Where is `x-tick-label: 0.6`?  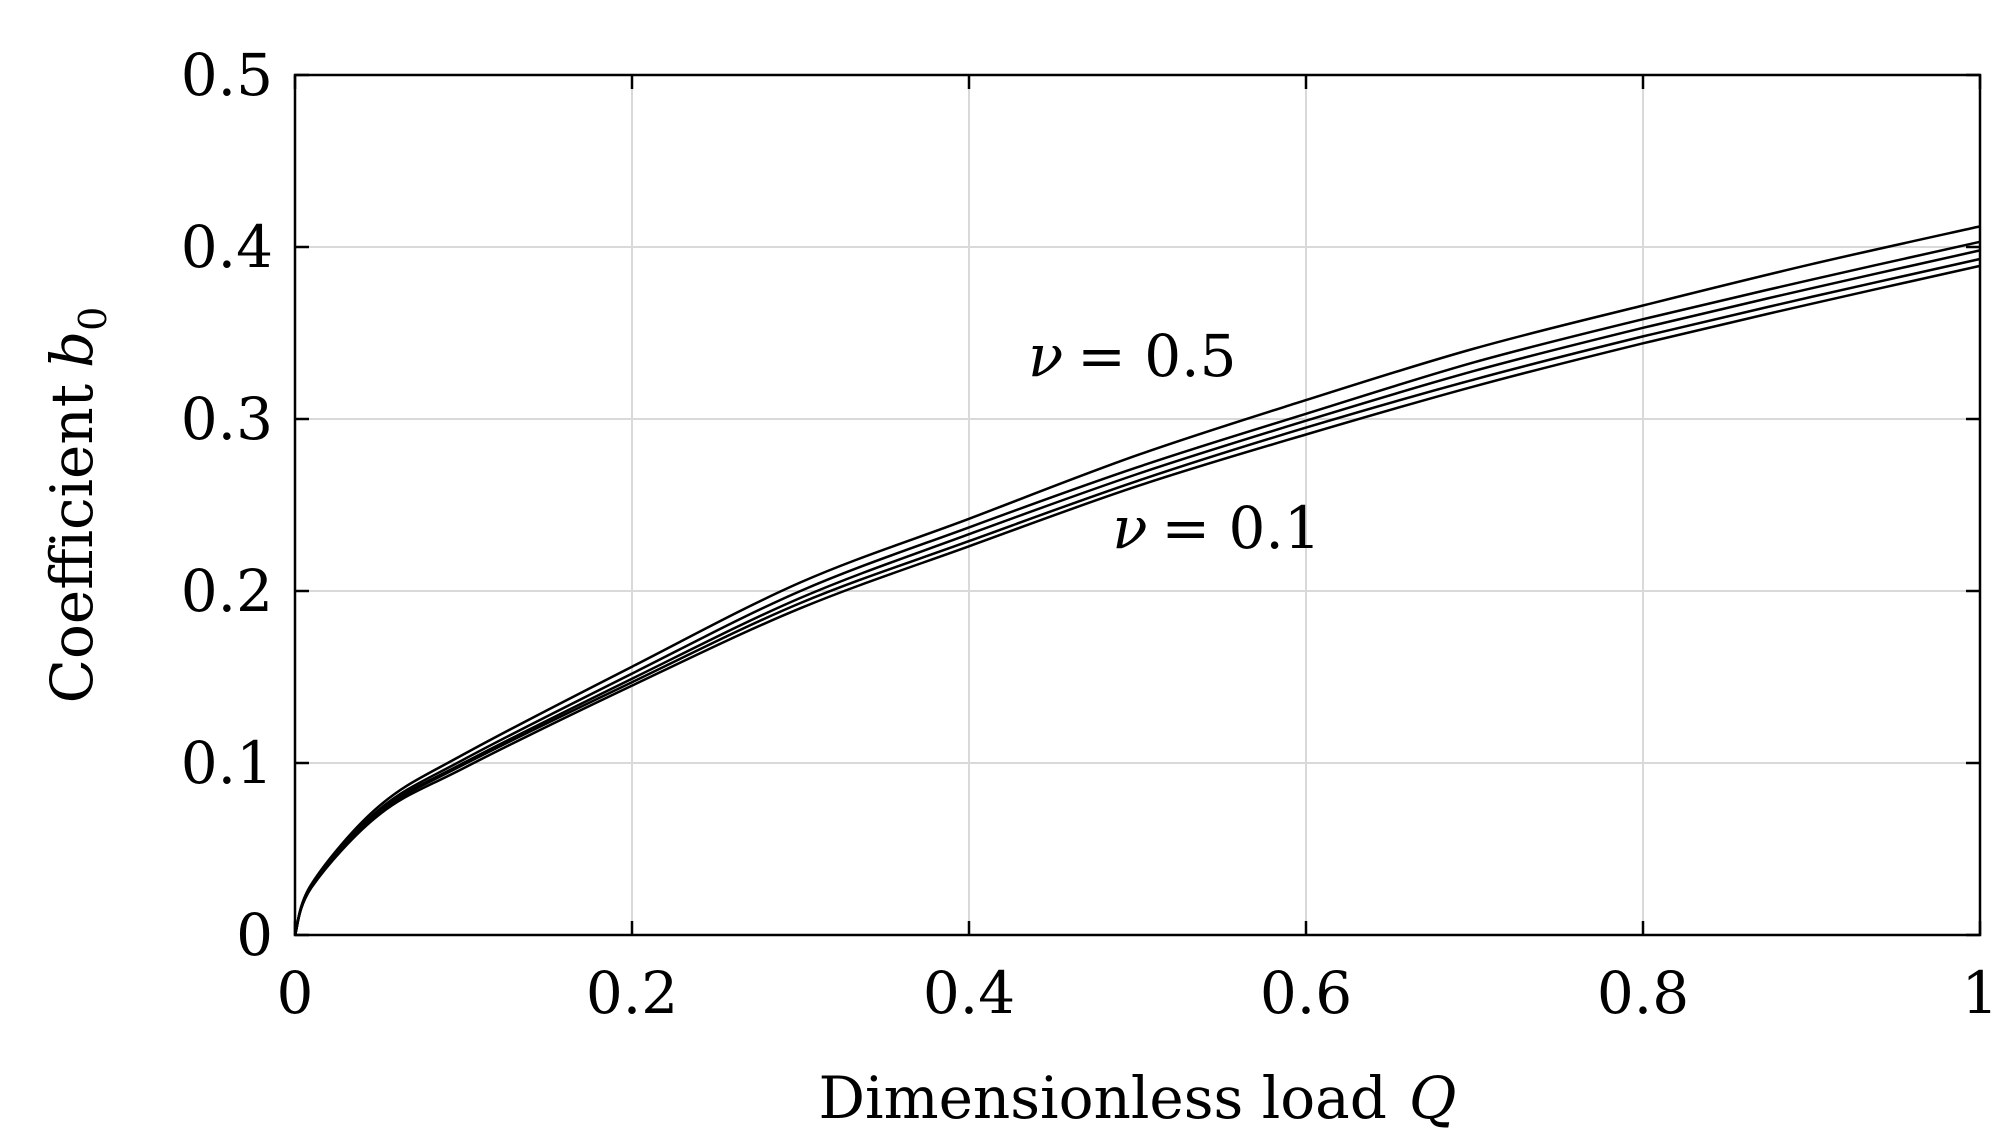 x-tick-label: 0.6 is located at coordinates (1306, 993).